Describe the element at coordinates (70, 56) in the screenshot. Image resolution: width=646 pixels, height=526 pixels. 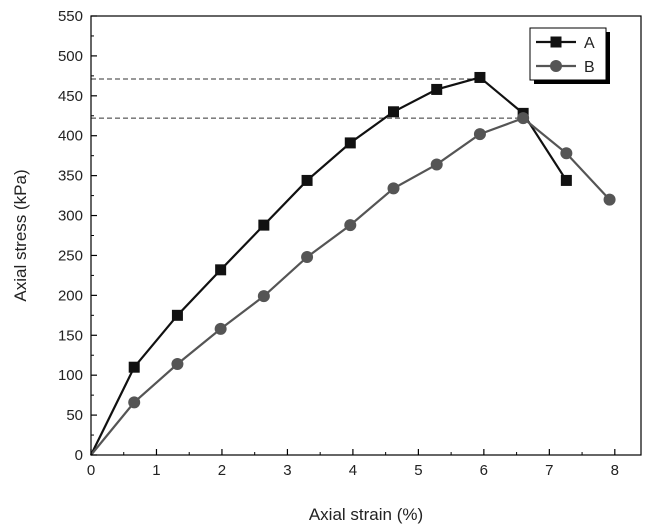
I see `y-tick-label: 500` at that location.